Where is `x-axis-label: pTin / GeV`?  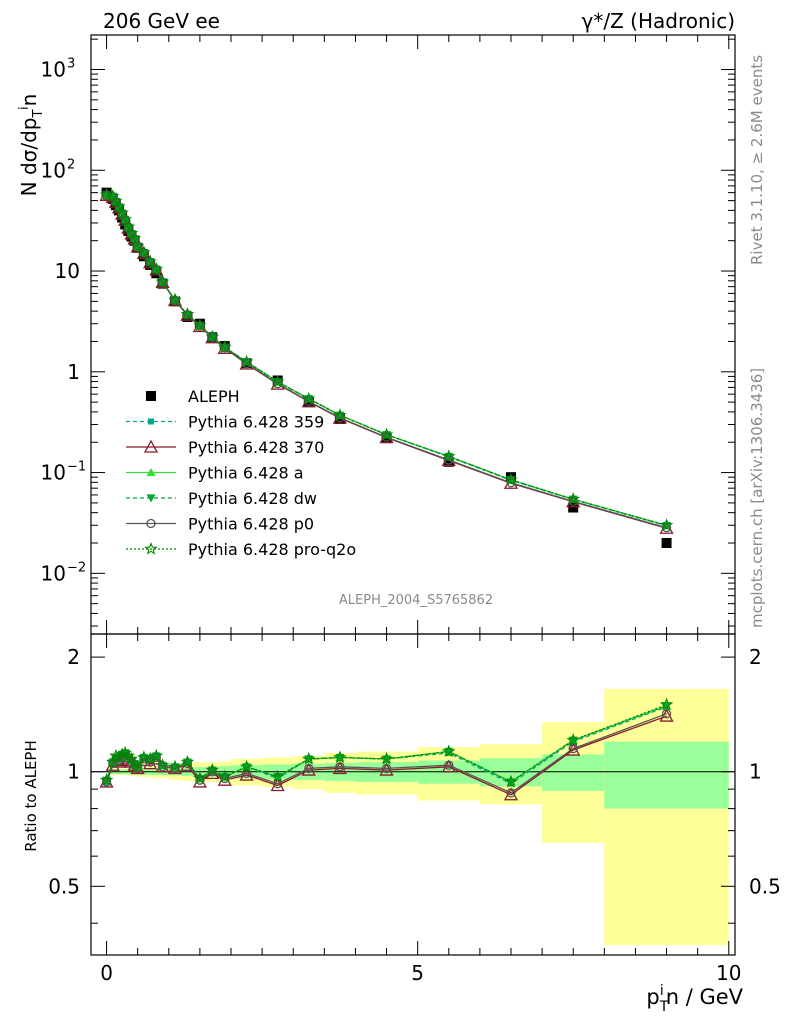 x-axis-label: pTin / GeV is located at coordinates (694, 999).